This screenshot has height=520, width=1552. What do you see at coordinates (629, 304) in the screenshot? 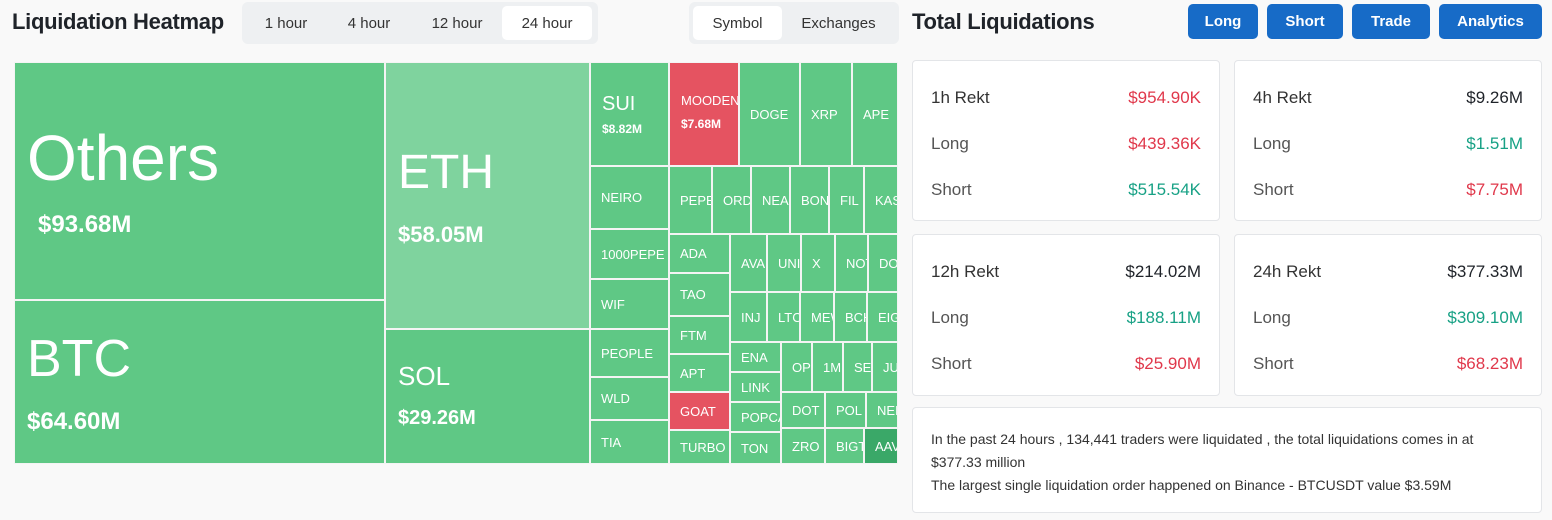
I see `heatmap-tile: WIF` at bounding box center [629, 304].